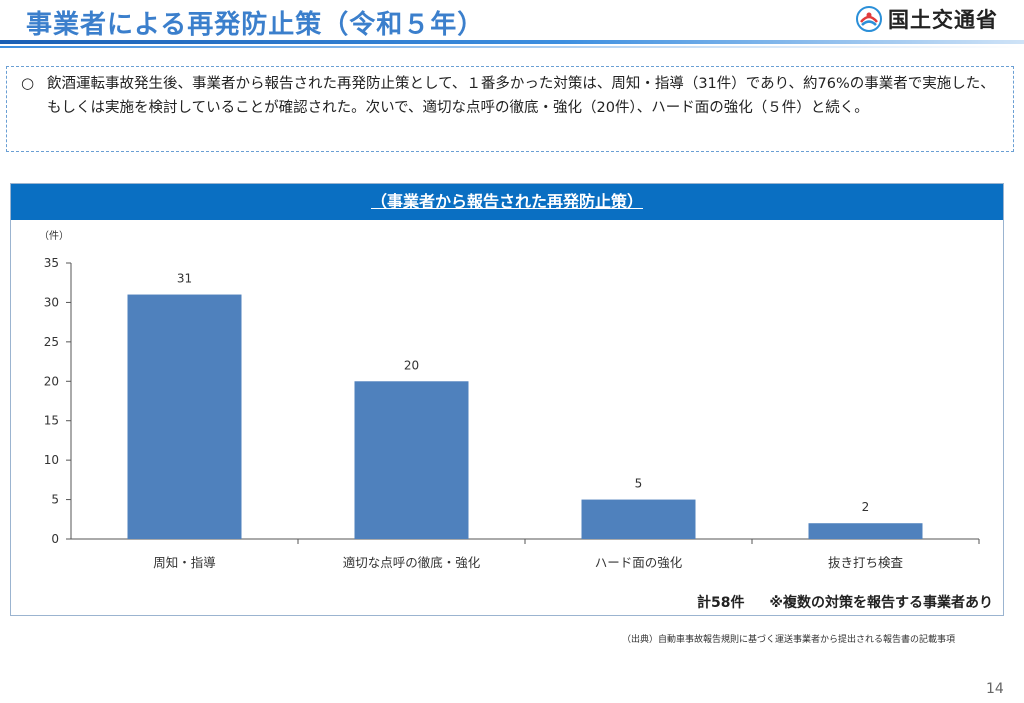 The image size is (1024, 703). I want to click on x-tick-label: 周知・指導, so click(184, 562).